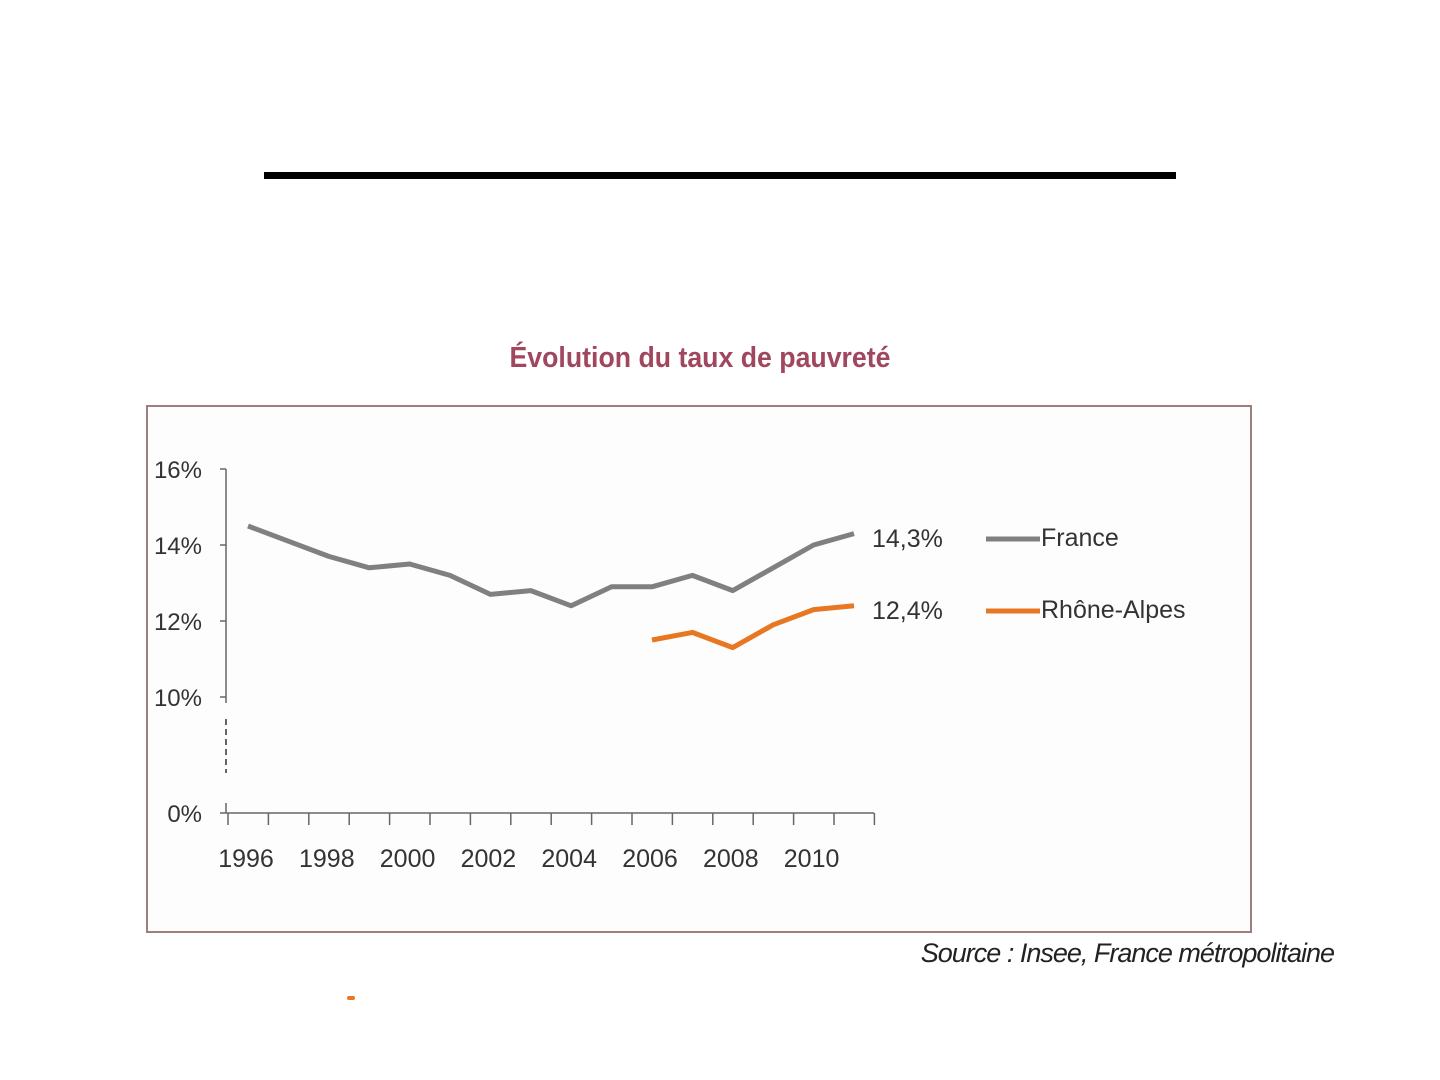  What do you see at coordinates (907, 611) in the screenshot?
I see `end-value-label-rh-ne-alpes: 12,4%` at bounding box center [907, 611].